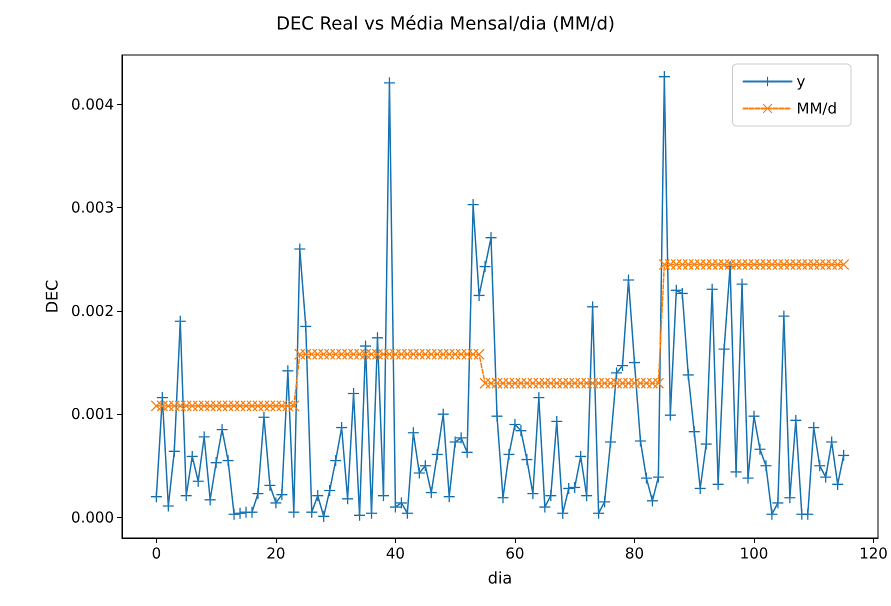 This screenshot has height=606, width=891. What do you see at coordinates (445, 24) in the screenshot?
I see `chart-title: DEC Real vs Média Mensal/dia (MM/d)` at bounding box center [445, 24].